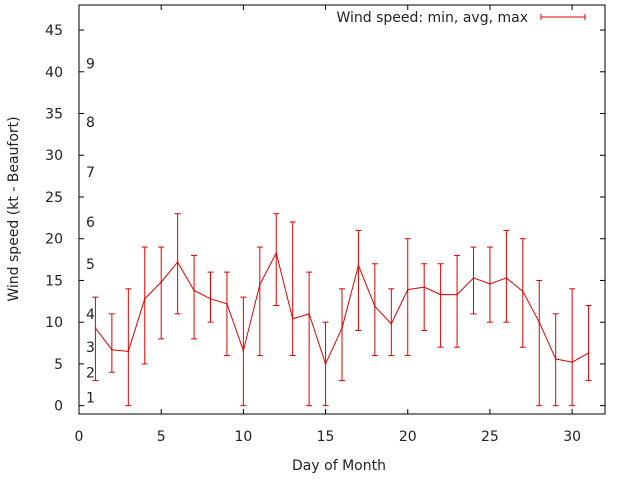  What do you see at coordinates (90, 398) in the screenshot?
I see `beaufort-label: 1` at bounding box center [90, 398].